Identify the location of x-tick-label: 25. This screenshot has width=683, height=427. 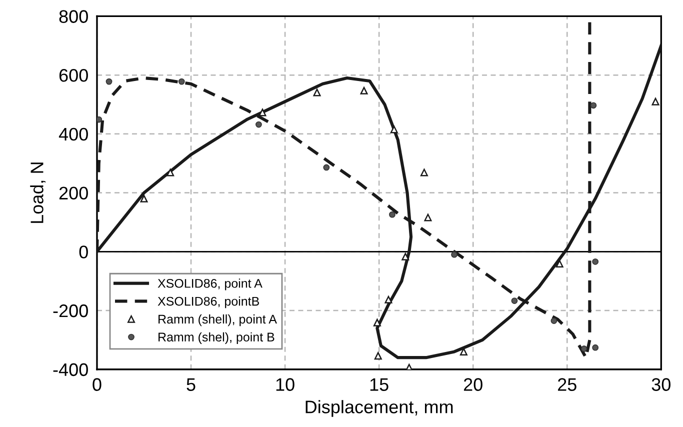
(567, 384).